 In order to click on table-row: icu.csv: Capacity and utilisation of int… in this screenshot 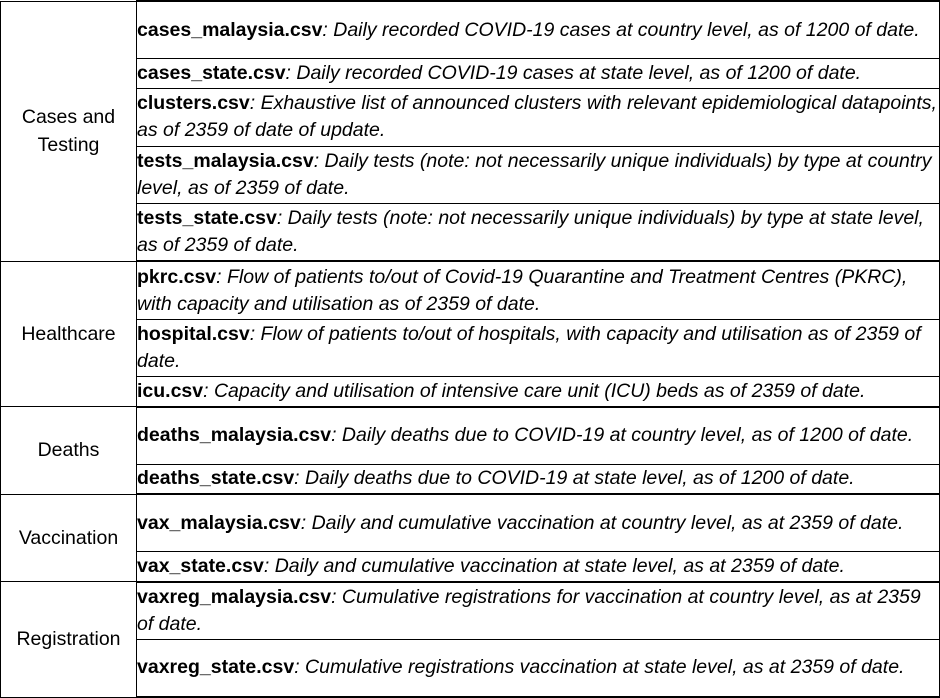, I will do `click(470, 392)`.